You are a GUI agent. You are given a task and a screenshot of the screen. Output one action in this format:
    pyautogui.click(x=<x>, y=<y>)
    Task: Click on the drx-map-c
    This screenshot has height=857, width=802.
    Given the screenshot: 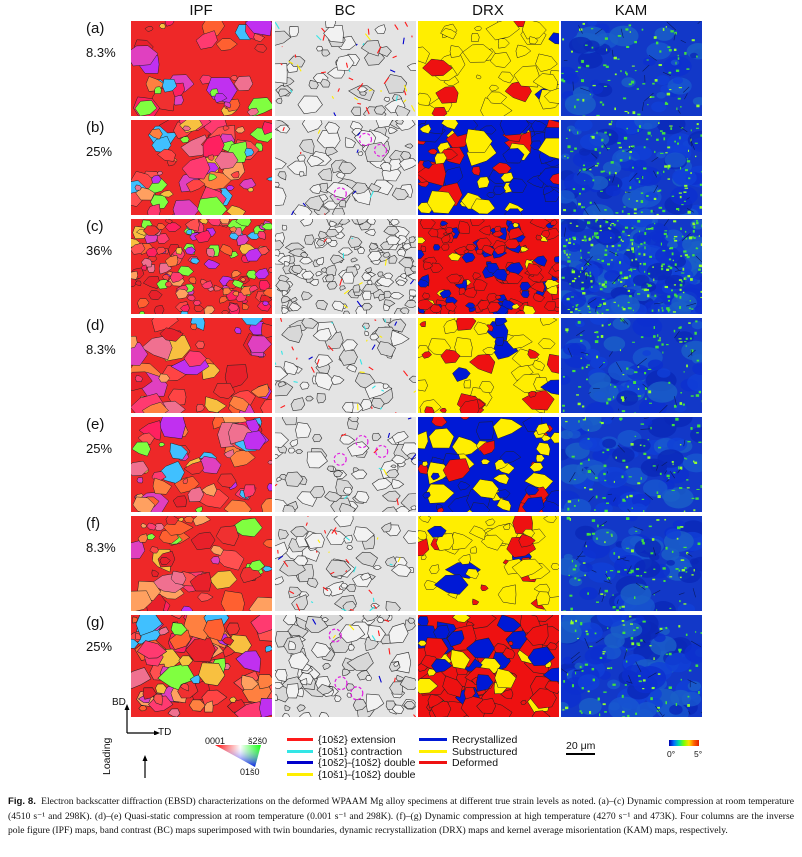 What is the action you would take?
    pyautogui.click(x=488, y=266)
    